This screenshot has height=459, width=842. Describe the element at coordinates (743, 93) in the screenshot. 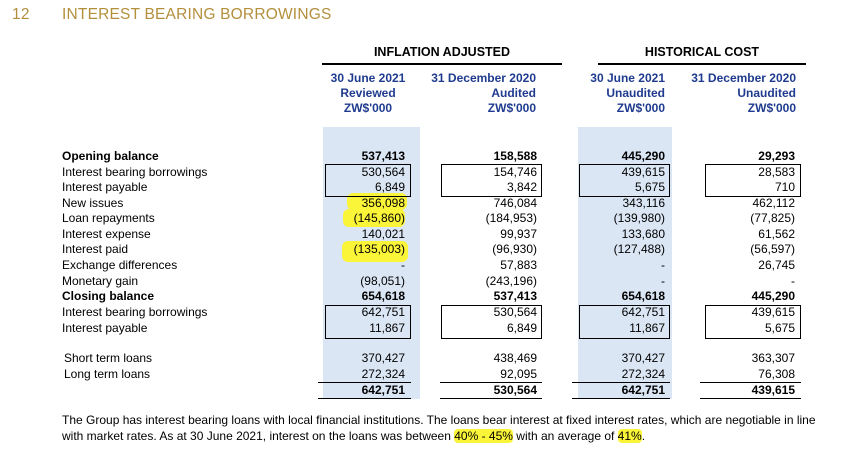

I see `column-header-3: 31 December 2020 Unaudited ZW$'000` at that location.